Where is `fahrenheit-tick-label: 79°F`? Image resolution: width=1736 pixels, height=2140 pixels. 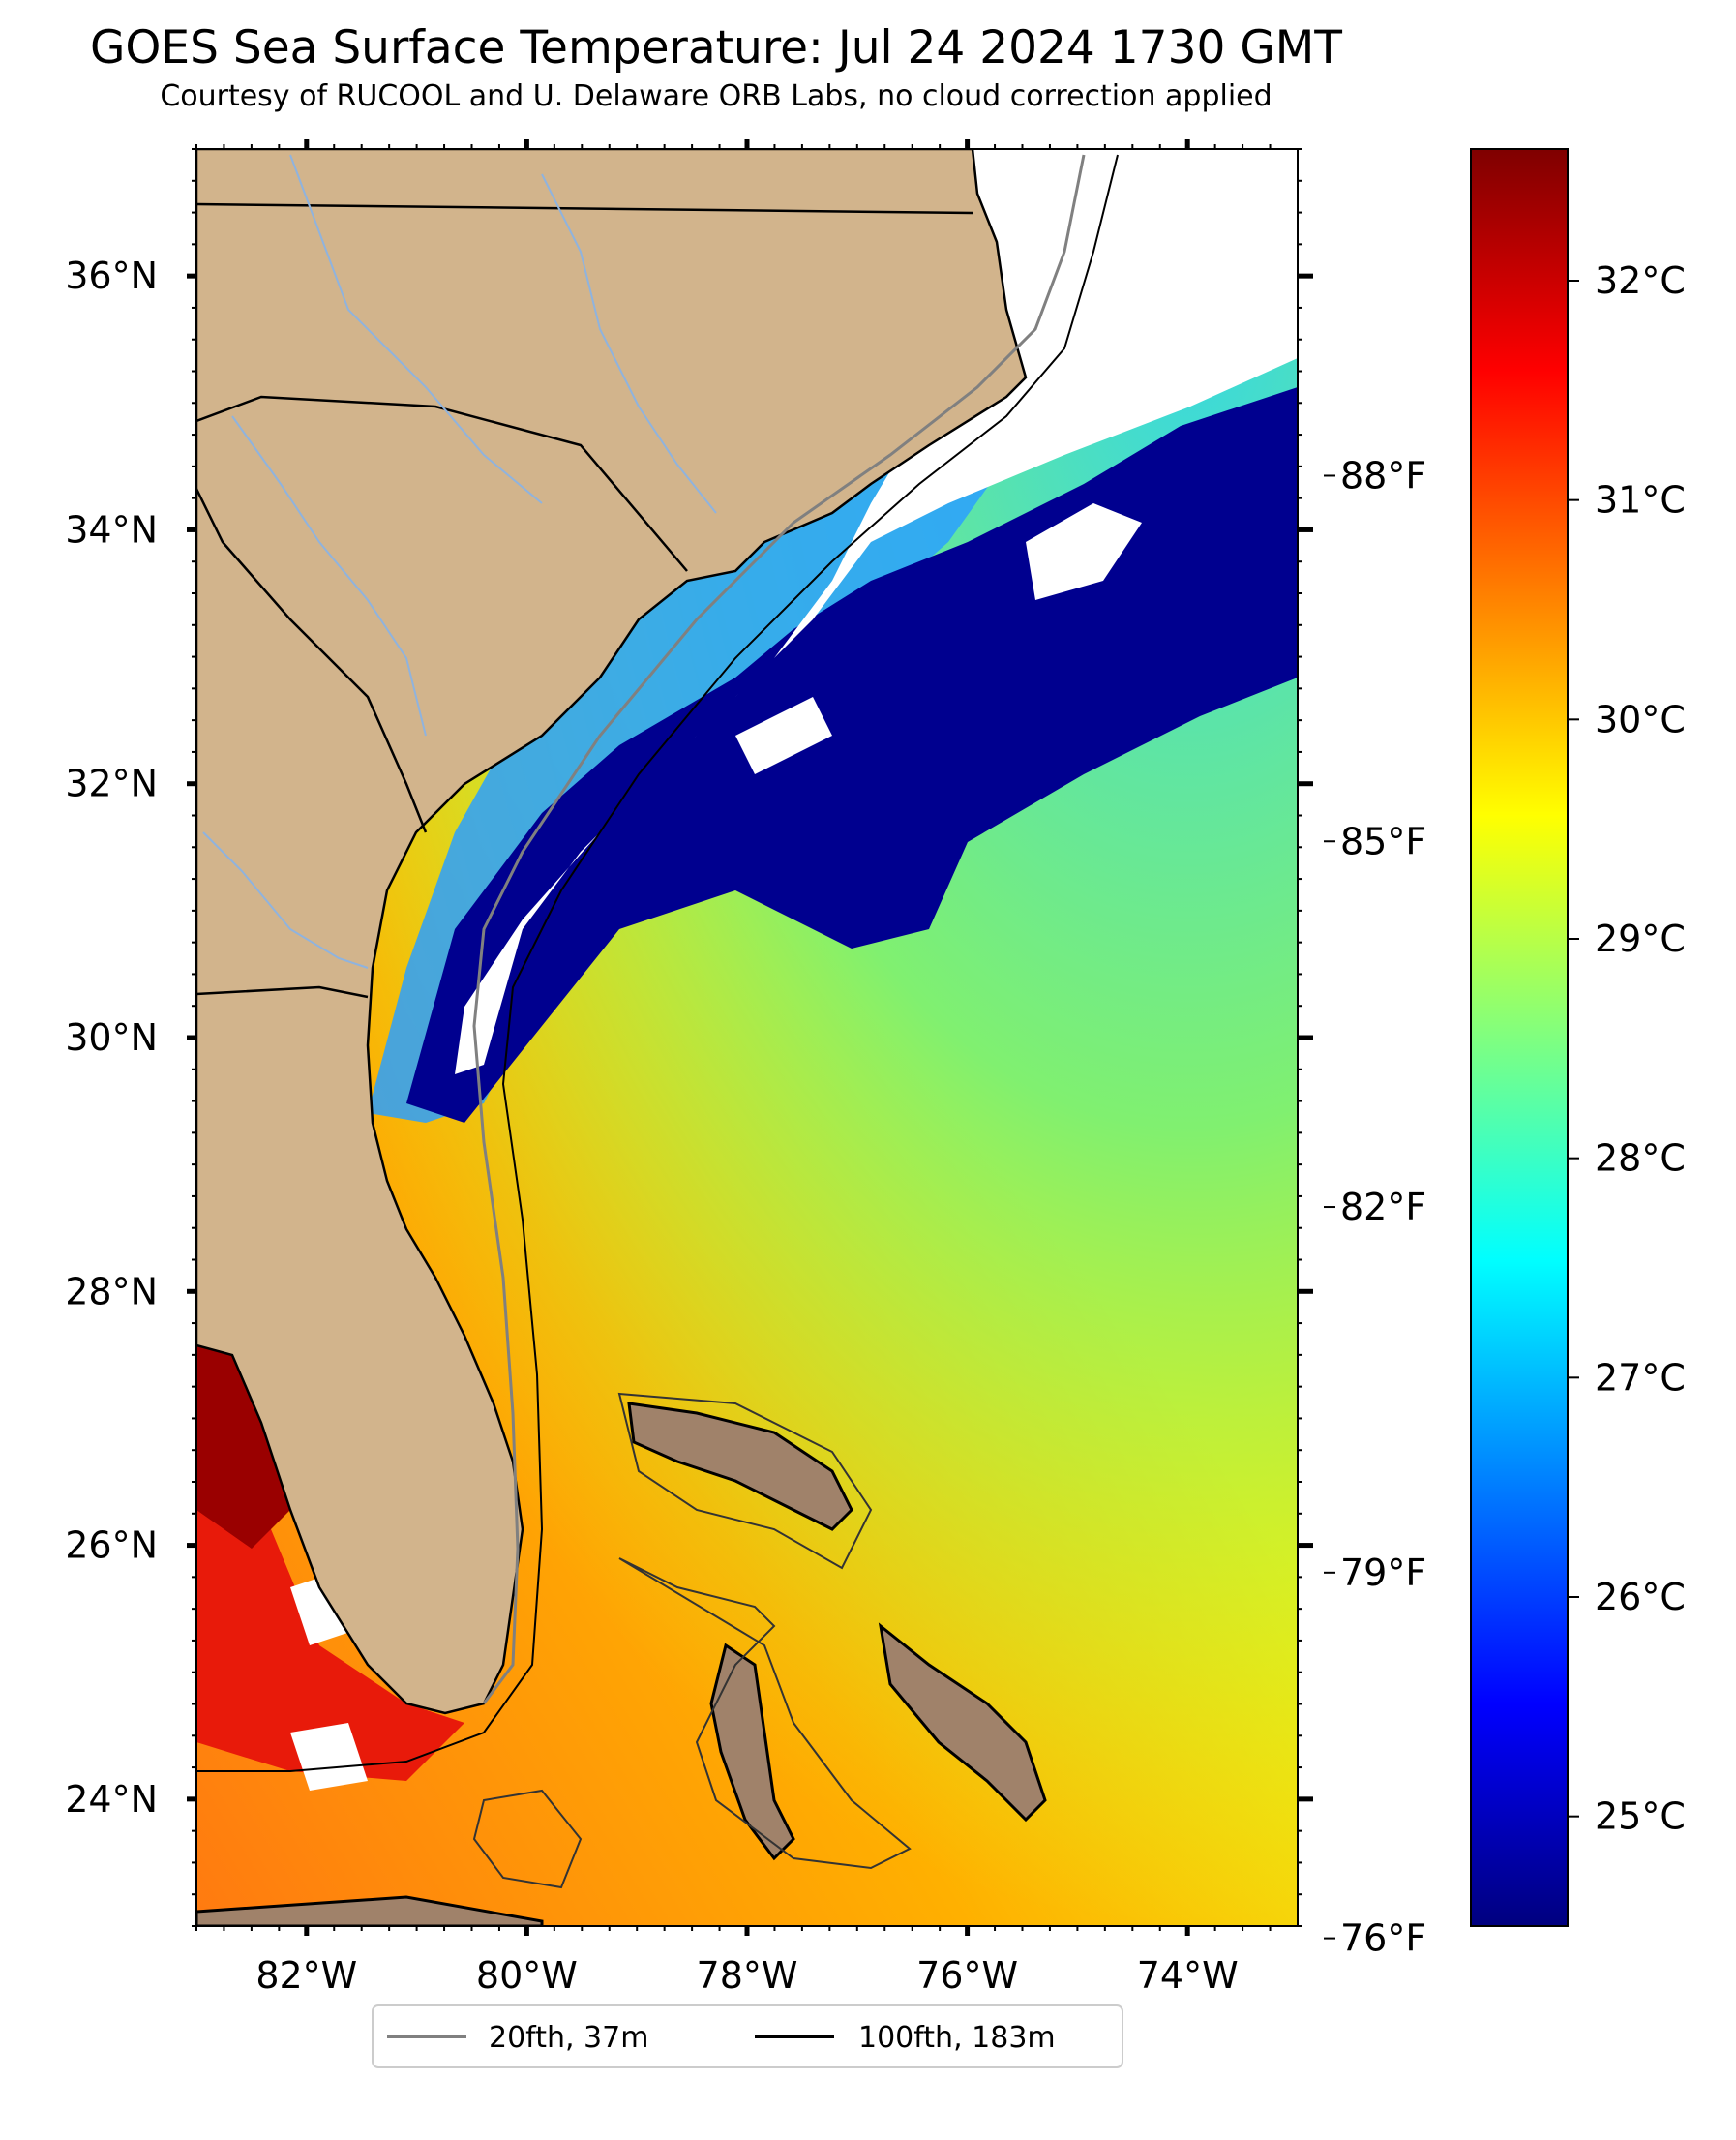
fahrenheit-tick-label: 79°F is located at coordinates (1383, 1573).